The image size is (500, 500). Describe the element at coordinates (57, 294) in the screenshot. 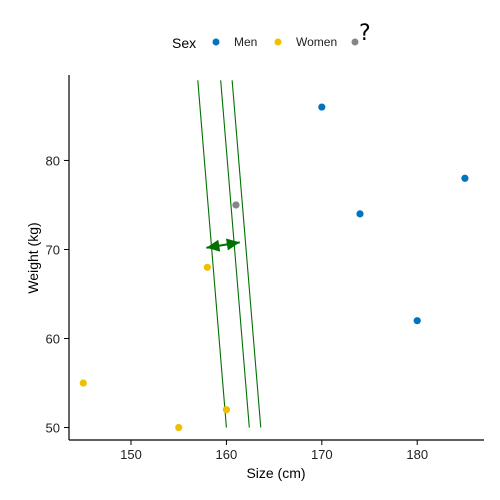

I see `y-axis-ticks: 50 60 70 80` at that location.